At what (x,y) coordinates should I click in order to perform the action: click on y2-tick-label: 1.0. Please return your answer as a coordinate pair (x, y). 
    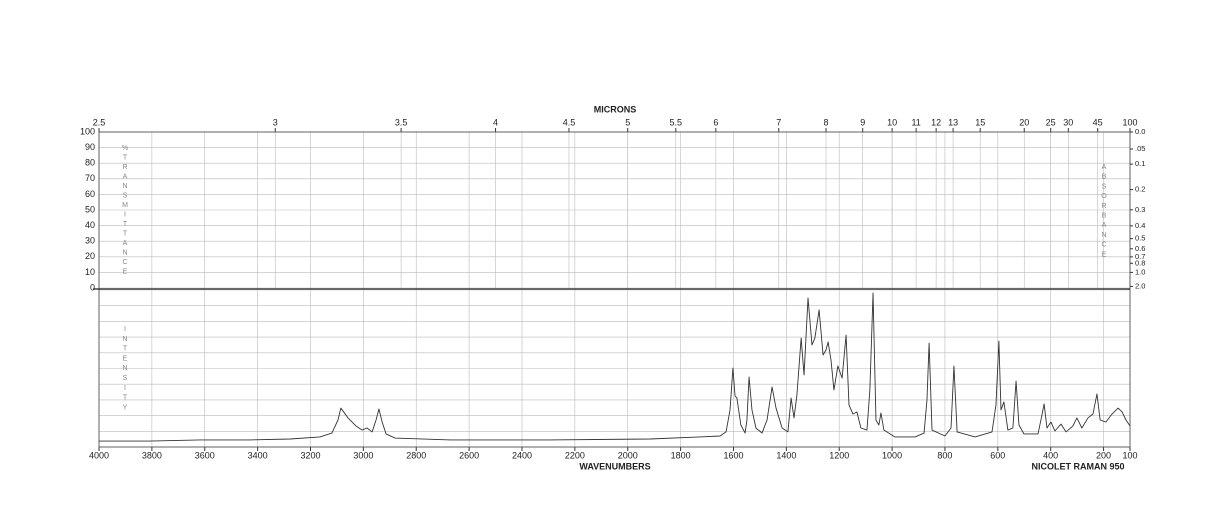
    Looking at the image, I should click on (1140, 271).